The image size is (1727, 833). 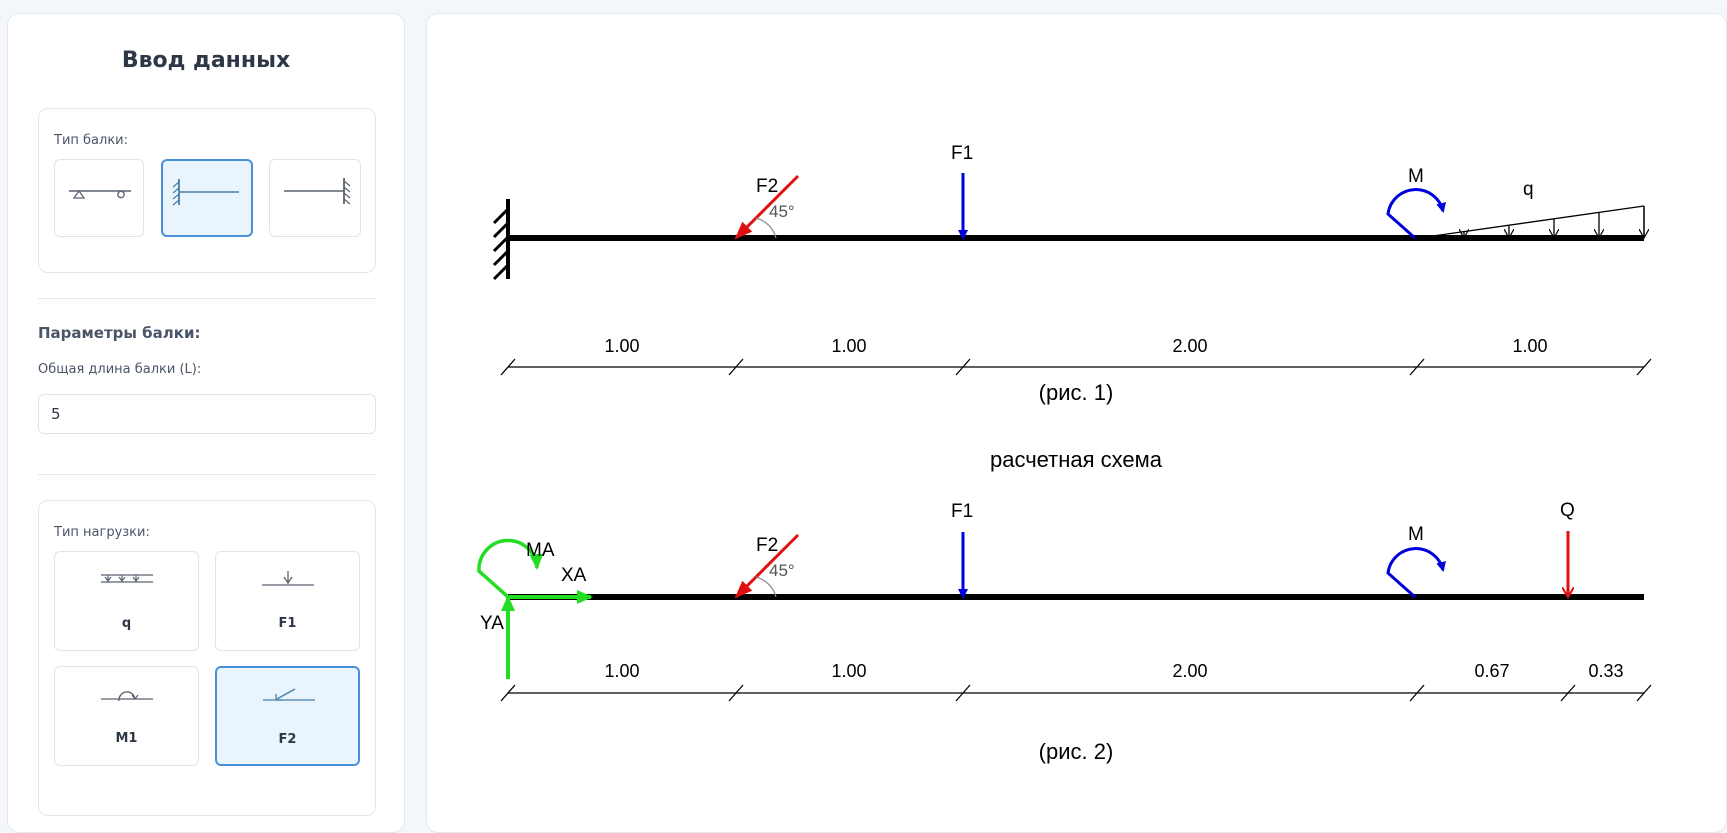 What do you see at coordinates (492, 623) in the screenshot?
I see `ya-label: YA` at bounding box center [492, 623].